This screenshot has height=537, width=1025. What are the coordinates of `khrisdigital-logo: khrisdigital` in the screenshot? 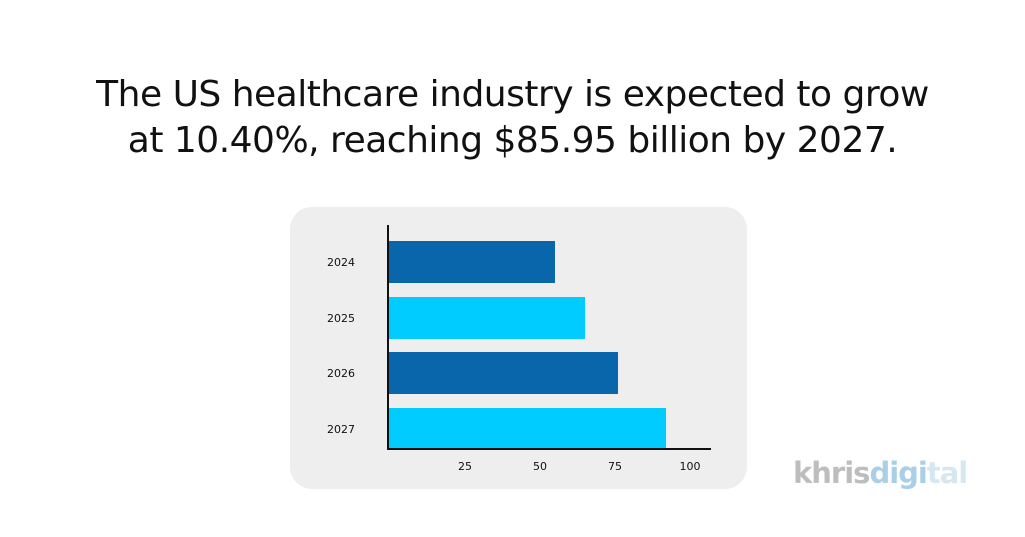 It's located at (880, 473).